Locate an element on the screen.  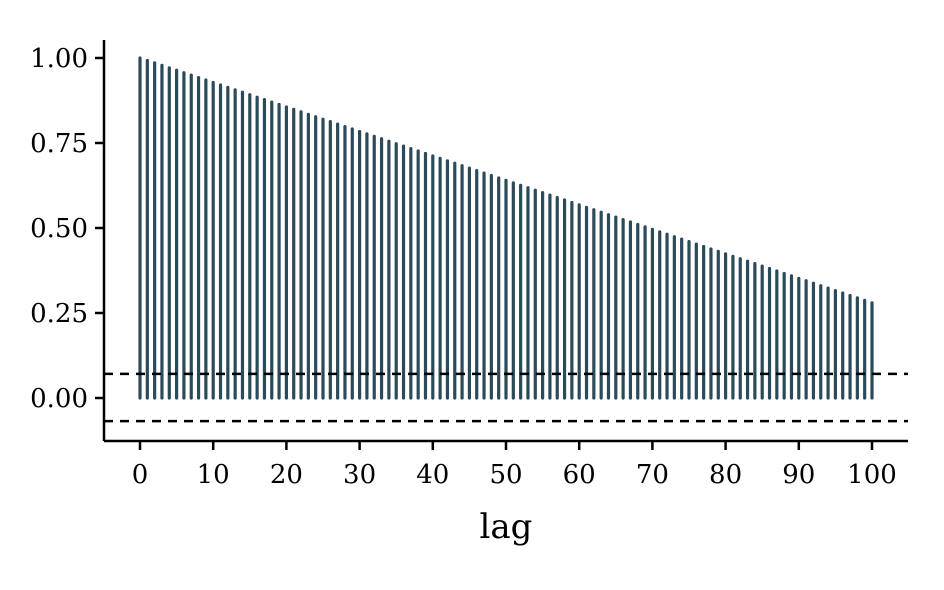
x-axis-ticks: 0 10 20 30 40 50 60 70 80 90 100 is located at coordinates (514, 465).